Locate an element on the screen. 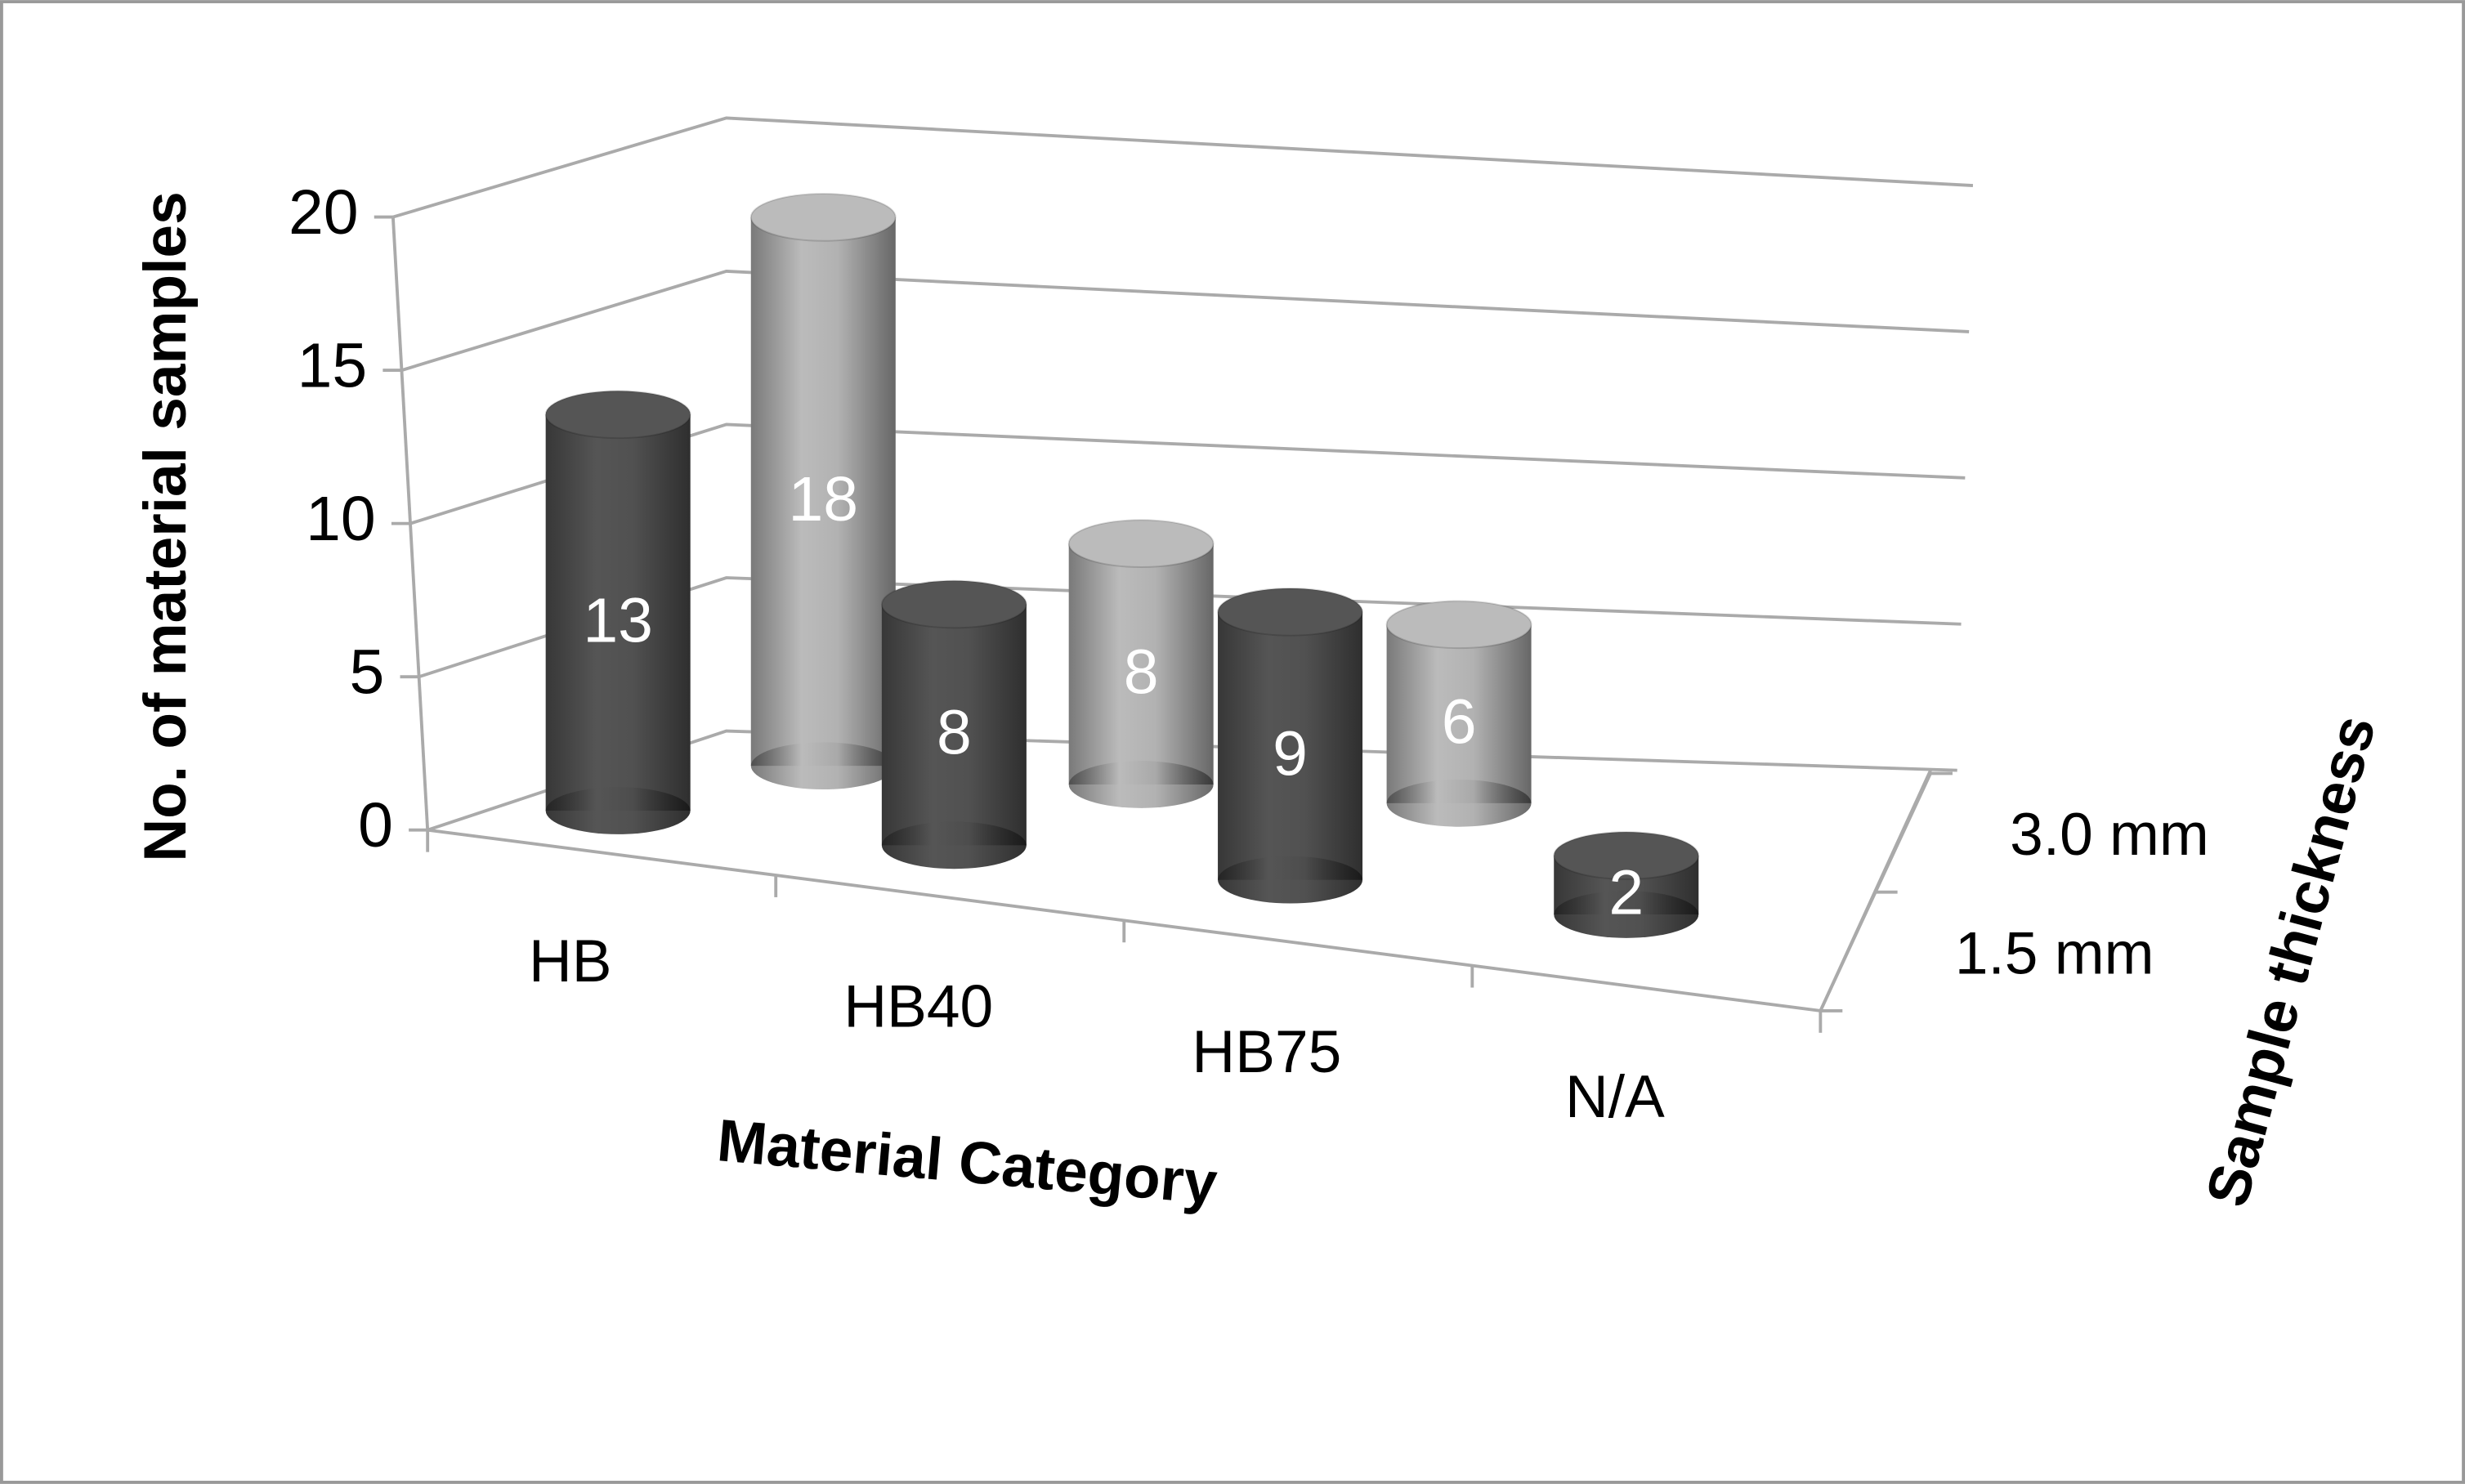 This screenshot has height=1484, width=2465. data-label: 13 is located at coordinates (618, 620).